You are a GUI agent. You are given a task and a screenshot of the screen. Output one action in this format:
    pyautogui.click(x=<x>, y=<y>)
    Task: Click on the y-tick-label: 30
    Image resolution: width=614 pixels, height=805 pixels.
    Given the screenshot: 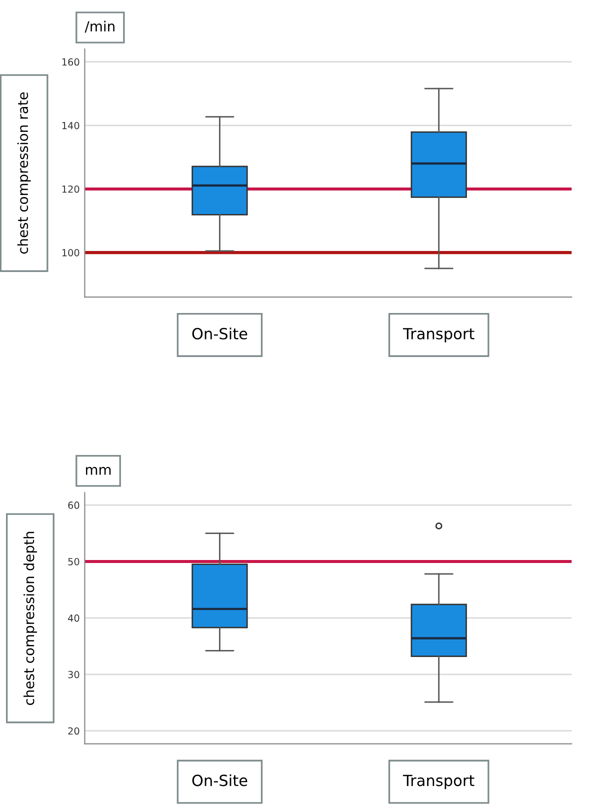 What is the action you would take?
    pyautogui.click(x=74, y=674)
    